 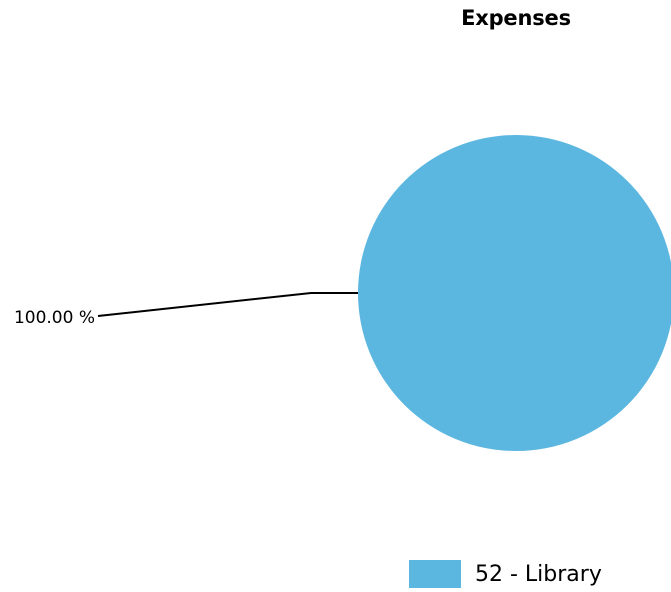 I want to click on leader-line, so click(x=227, y=304).